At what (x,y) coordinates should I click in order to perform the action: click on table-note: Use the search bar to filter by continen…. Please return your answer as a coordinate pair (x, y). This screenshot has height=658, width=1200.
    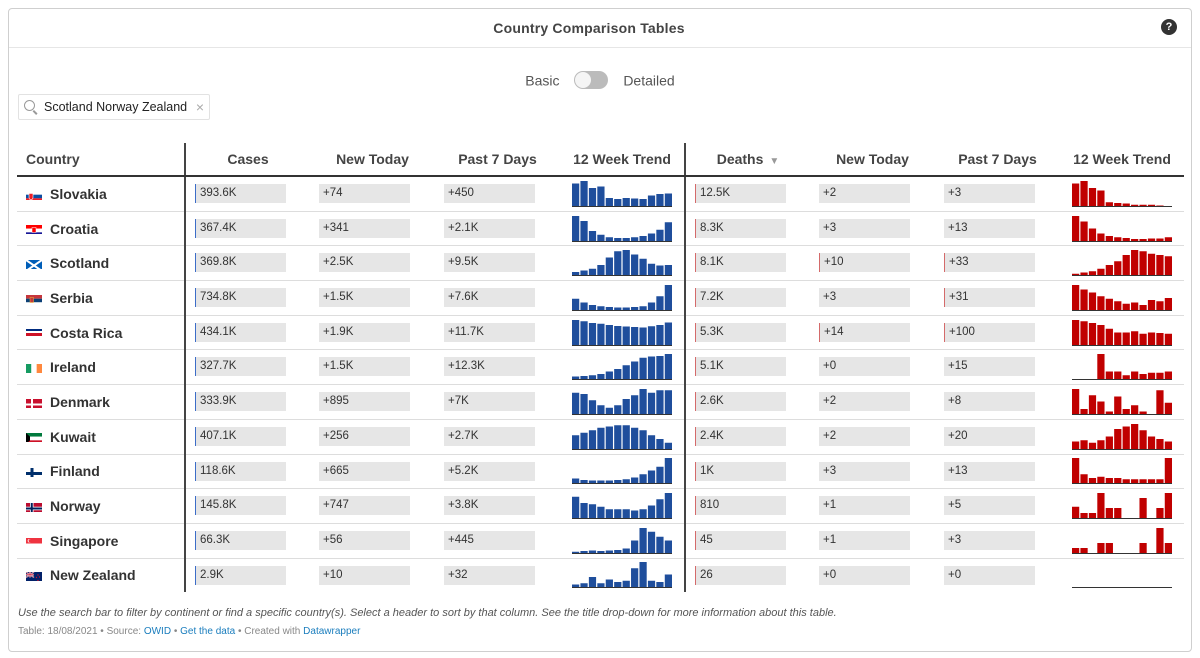
    Looking at the image, I should click on (427, 613).